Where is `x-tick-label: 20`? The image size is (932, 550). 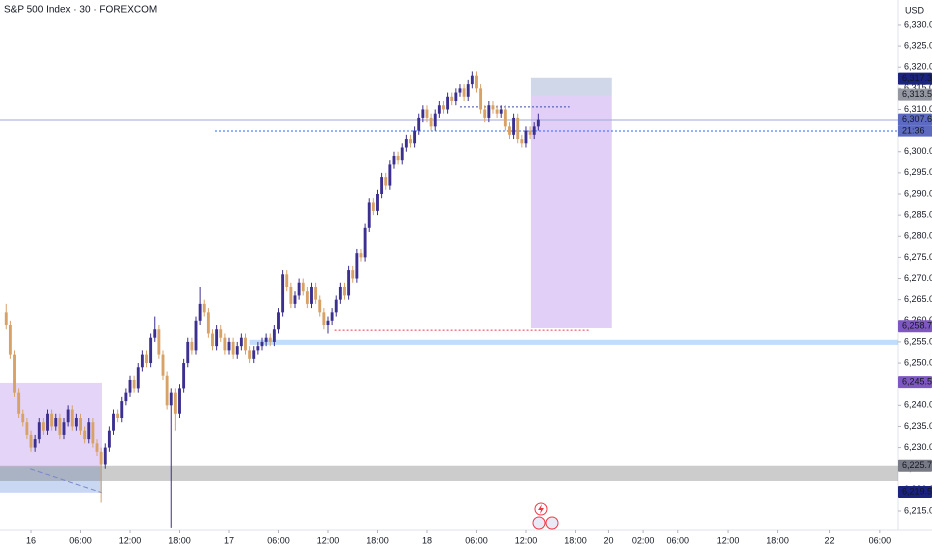 x-tick-label: 20 is located at coordinates (608, 540).